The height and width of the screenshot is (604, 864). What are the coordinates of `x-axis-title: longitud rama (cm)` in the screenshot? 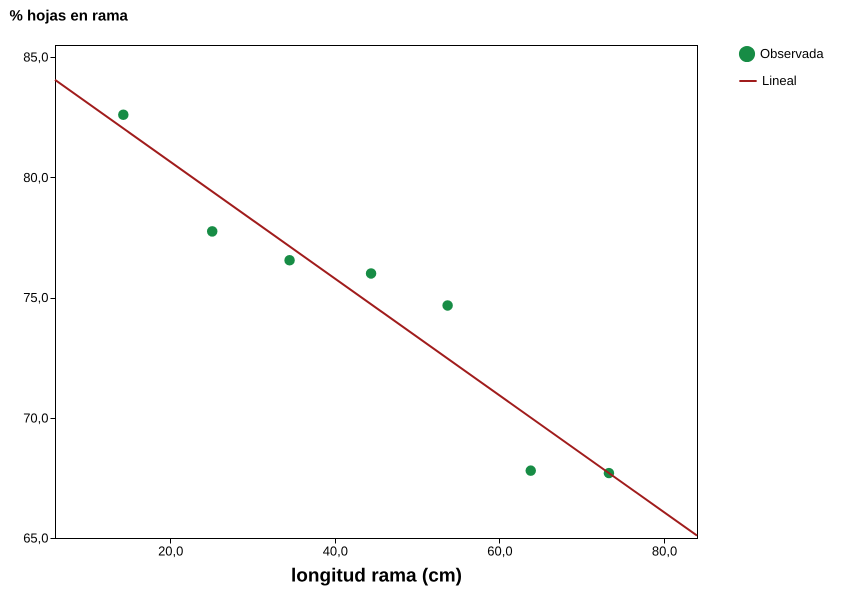 It's located at (376, 576).